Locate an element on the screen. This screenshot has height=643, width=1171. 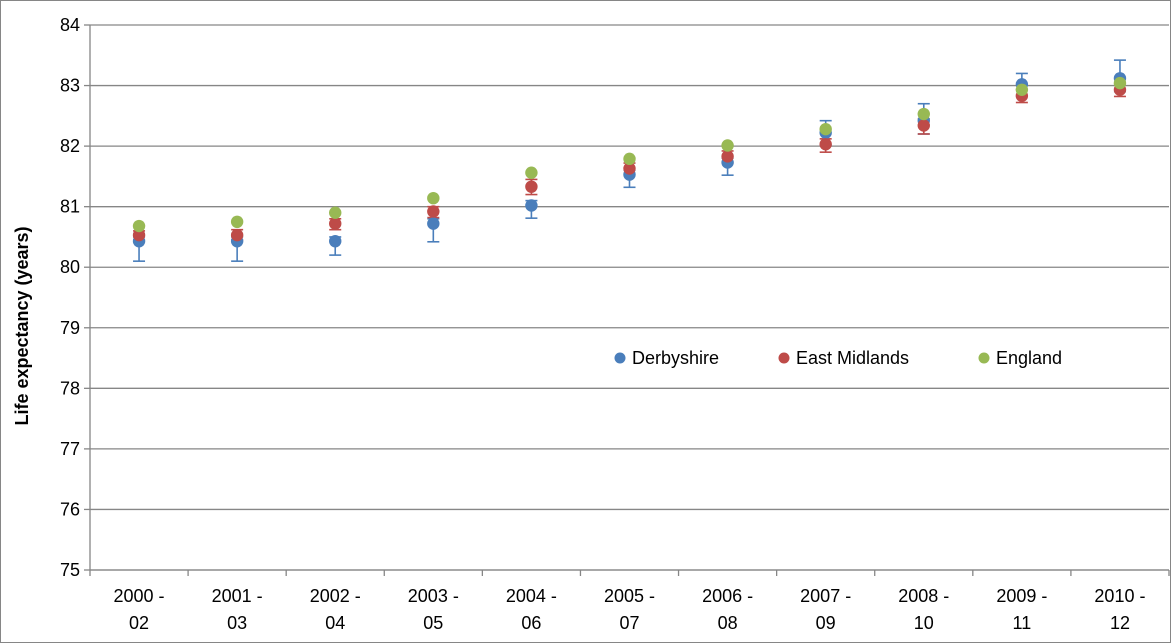
y-tick-label: 75 is located at coordinates (70, 570).